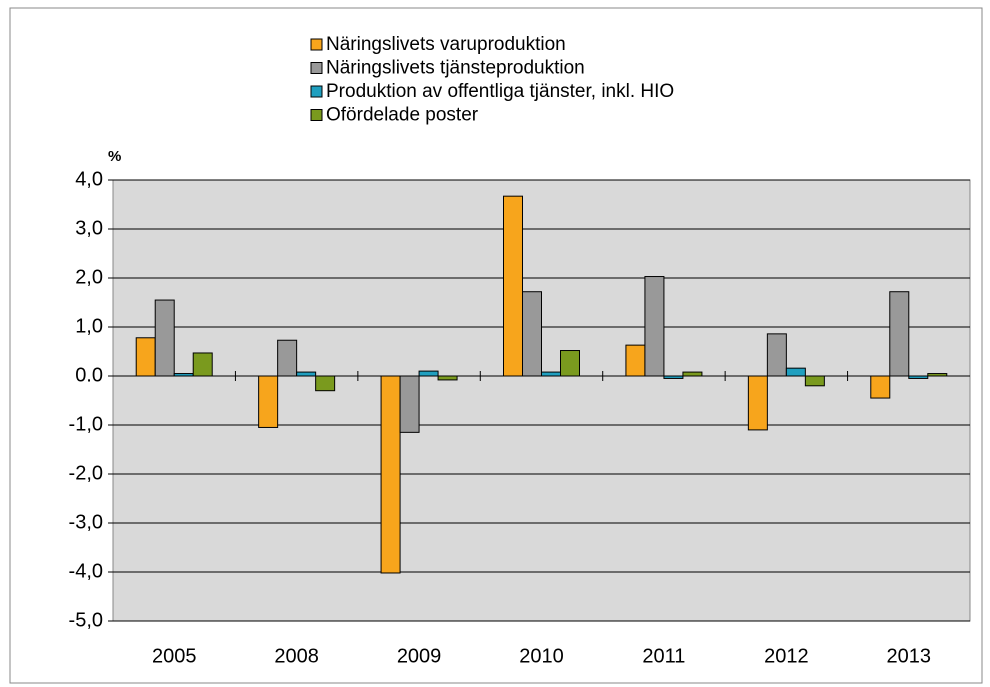  What do you see at coordinates (663, 656) in the screenshot?
I see `x-tick-label: 2011` at bounding box center [663, 656].